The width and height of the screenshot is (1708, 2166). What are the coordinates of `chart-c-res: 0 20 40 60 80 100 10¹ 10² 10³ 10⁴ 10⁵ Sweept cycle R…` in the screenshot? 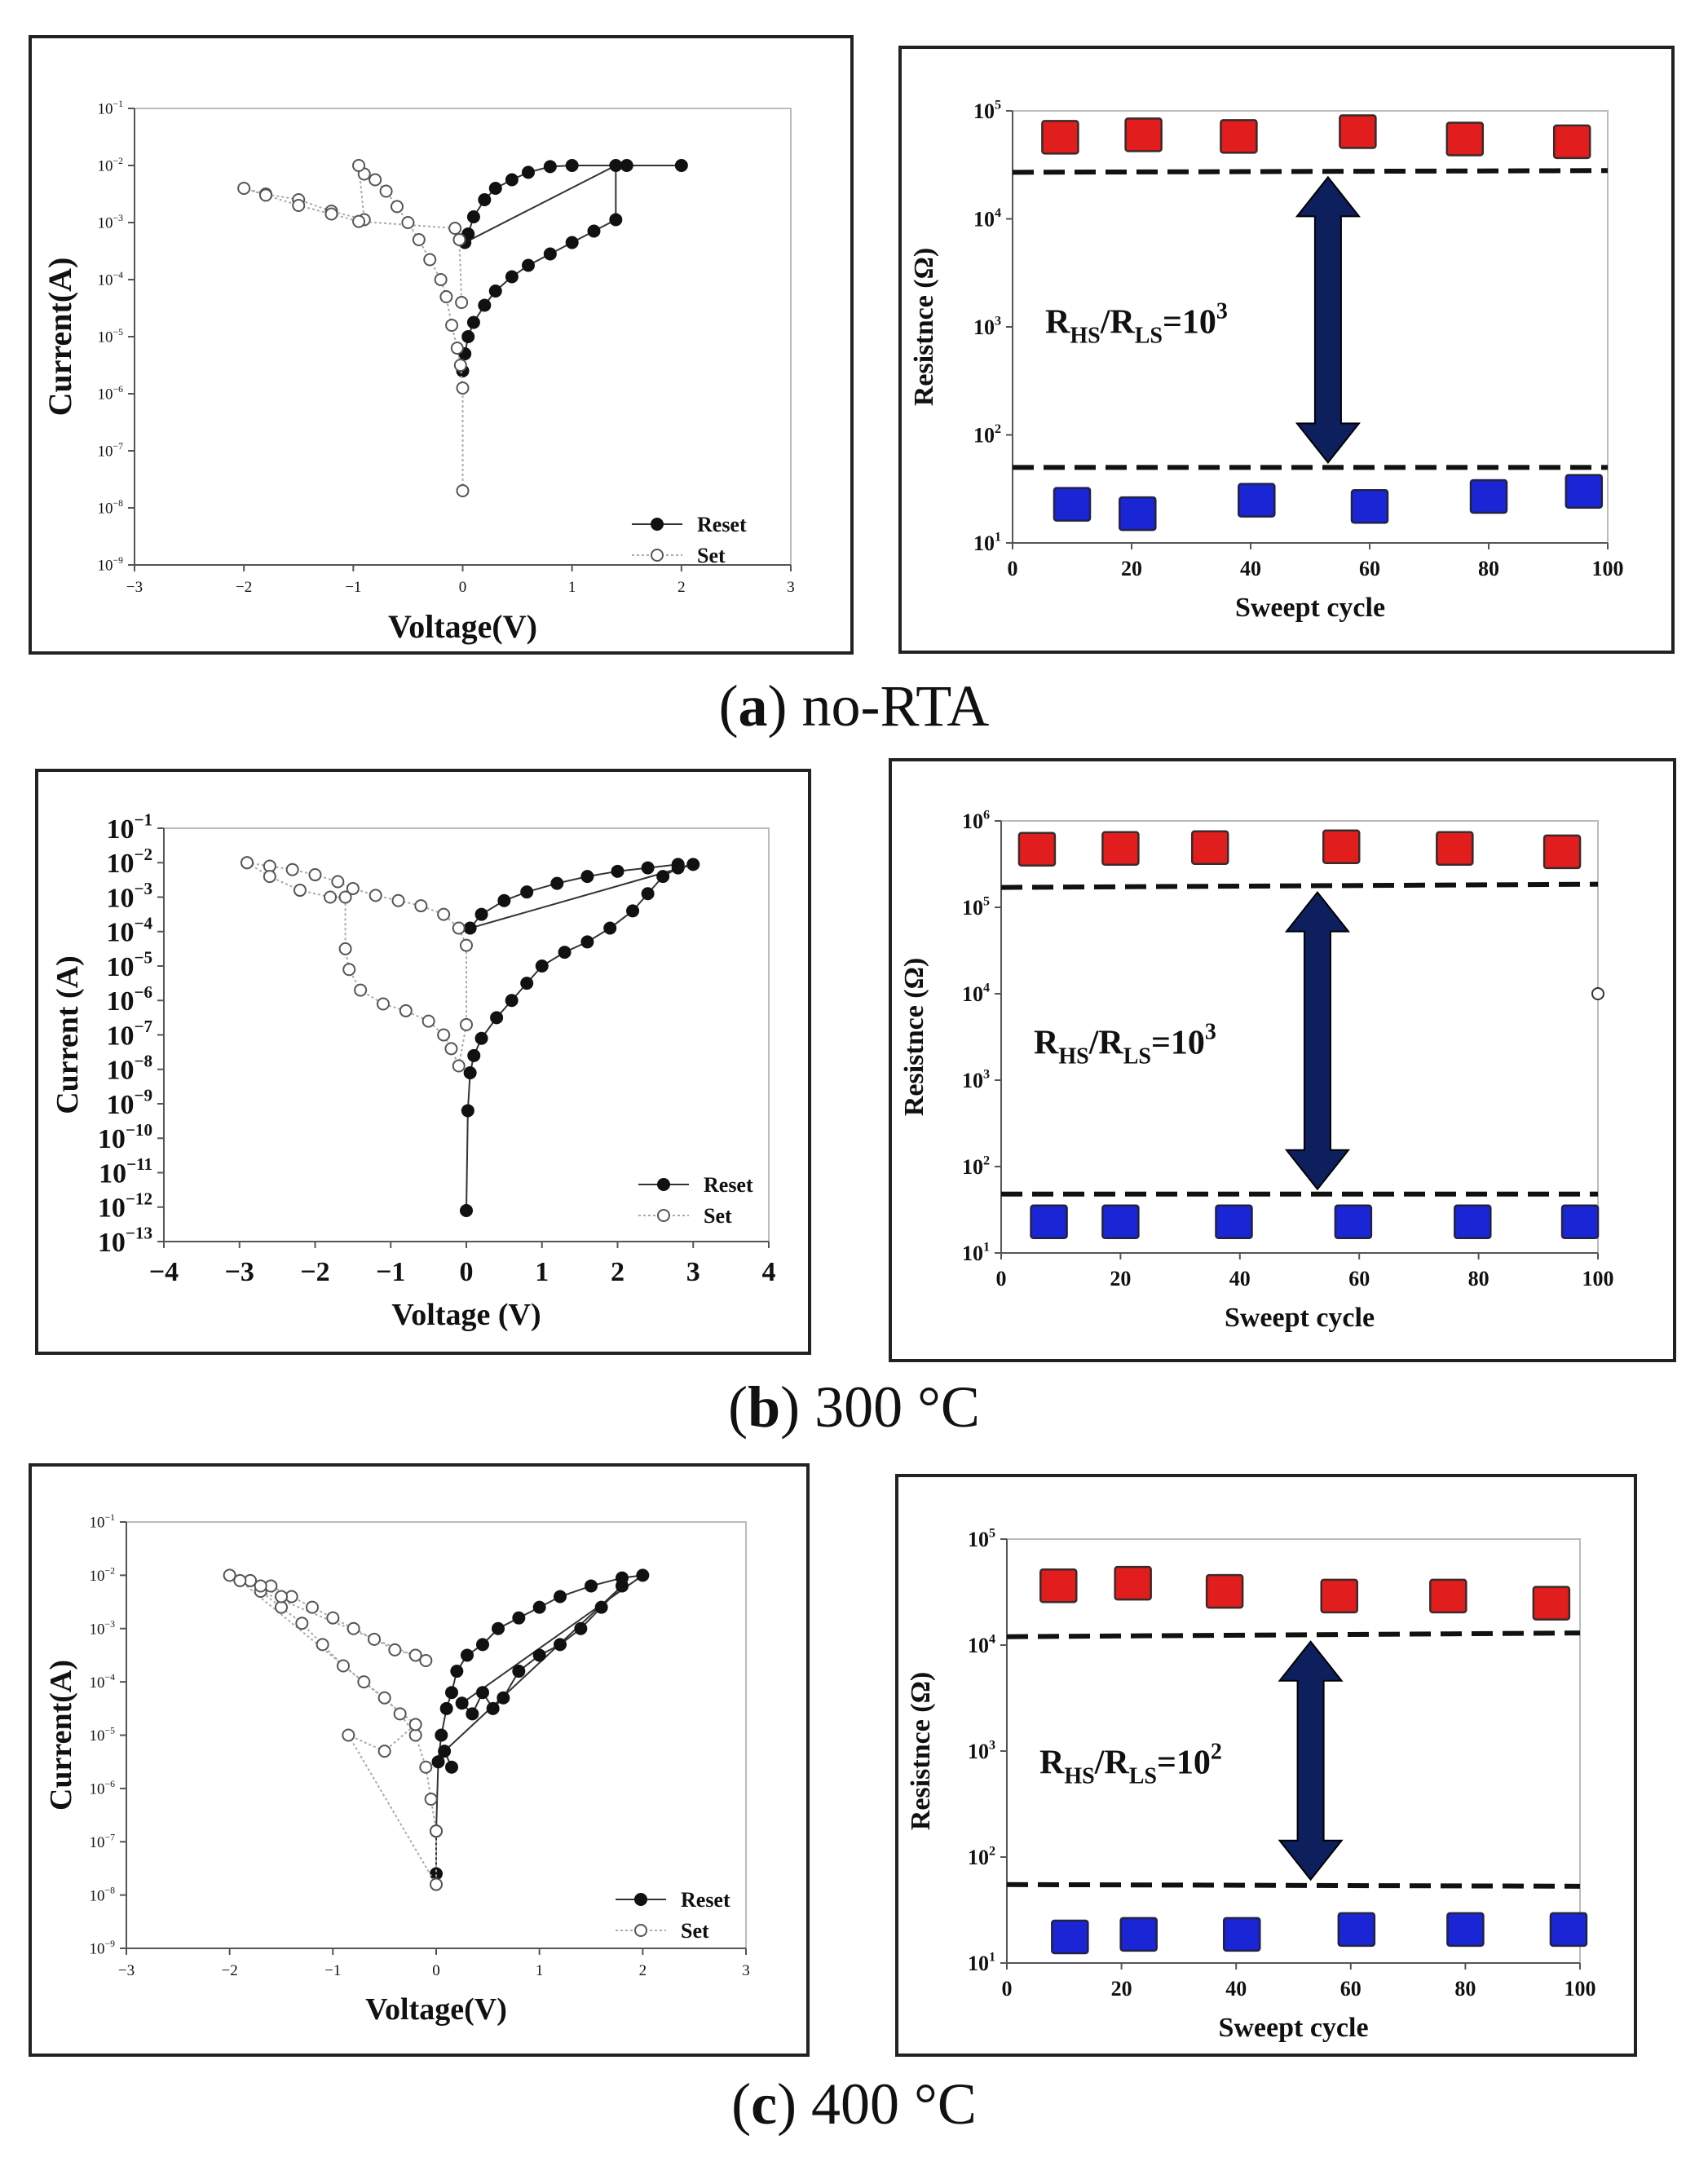 It's located at (1266, 1765).